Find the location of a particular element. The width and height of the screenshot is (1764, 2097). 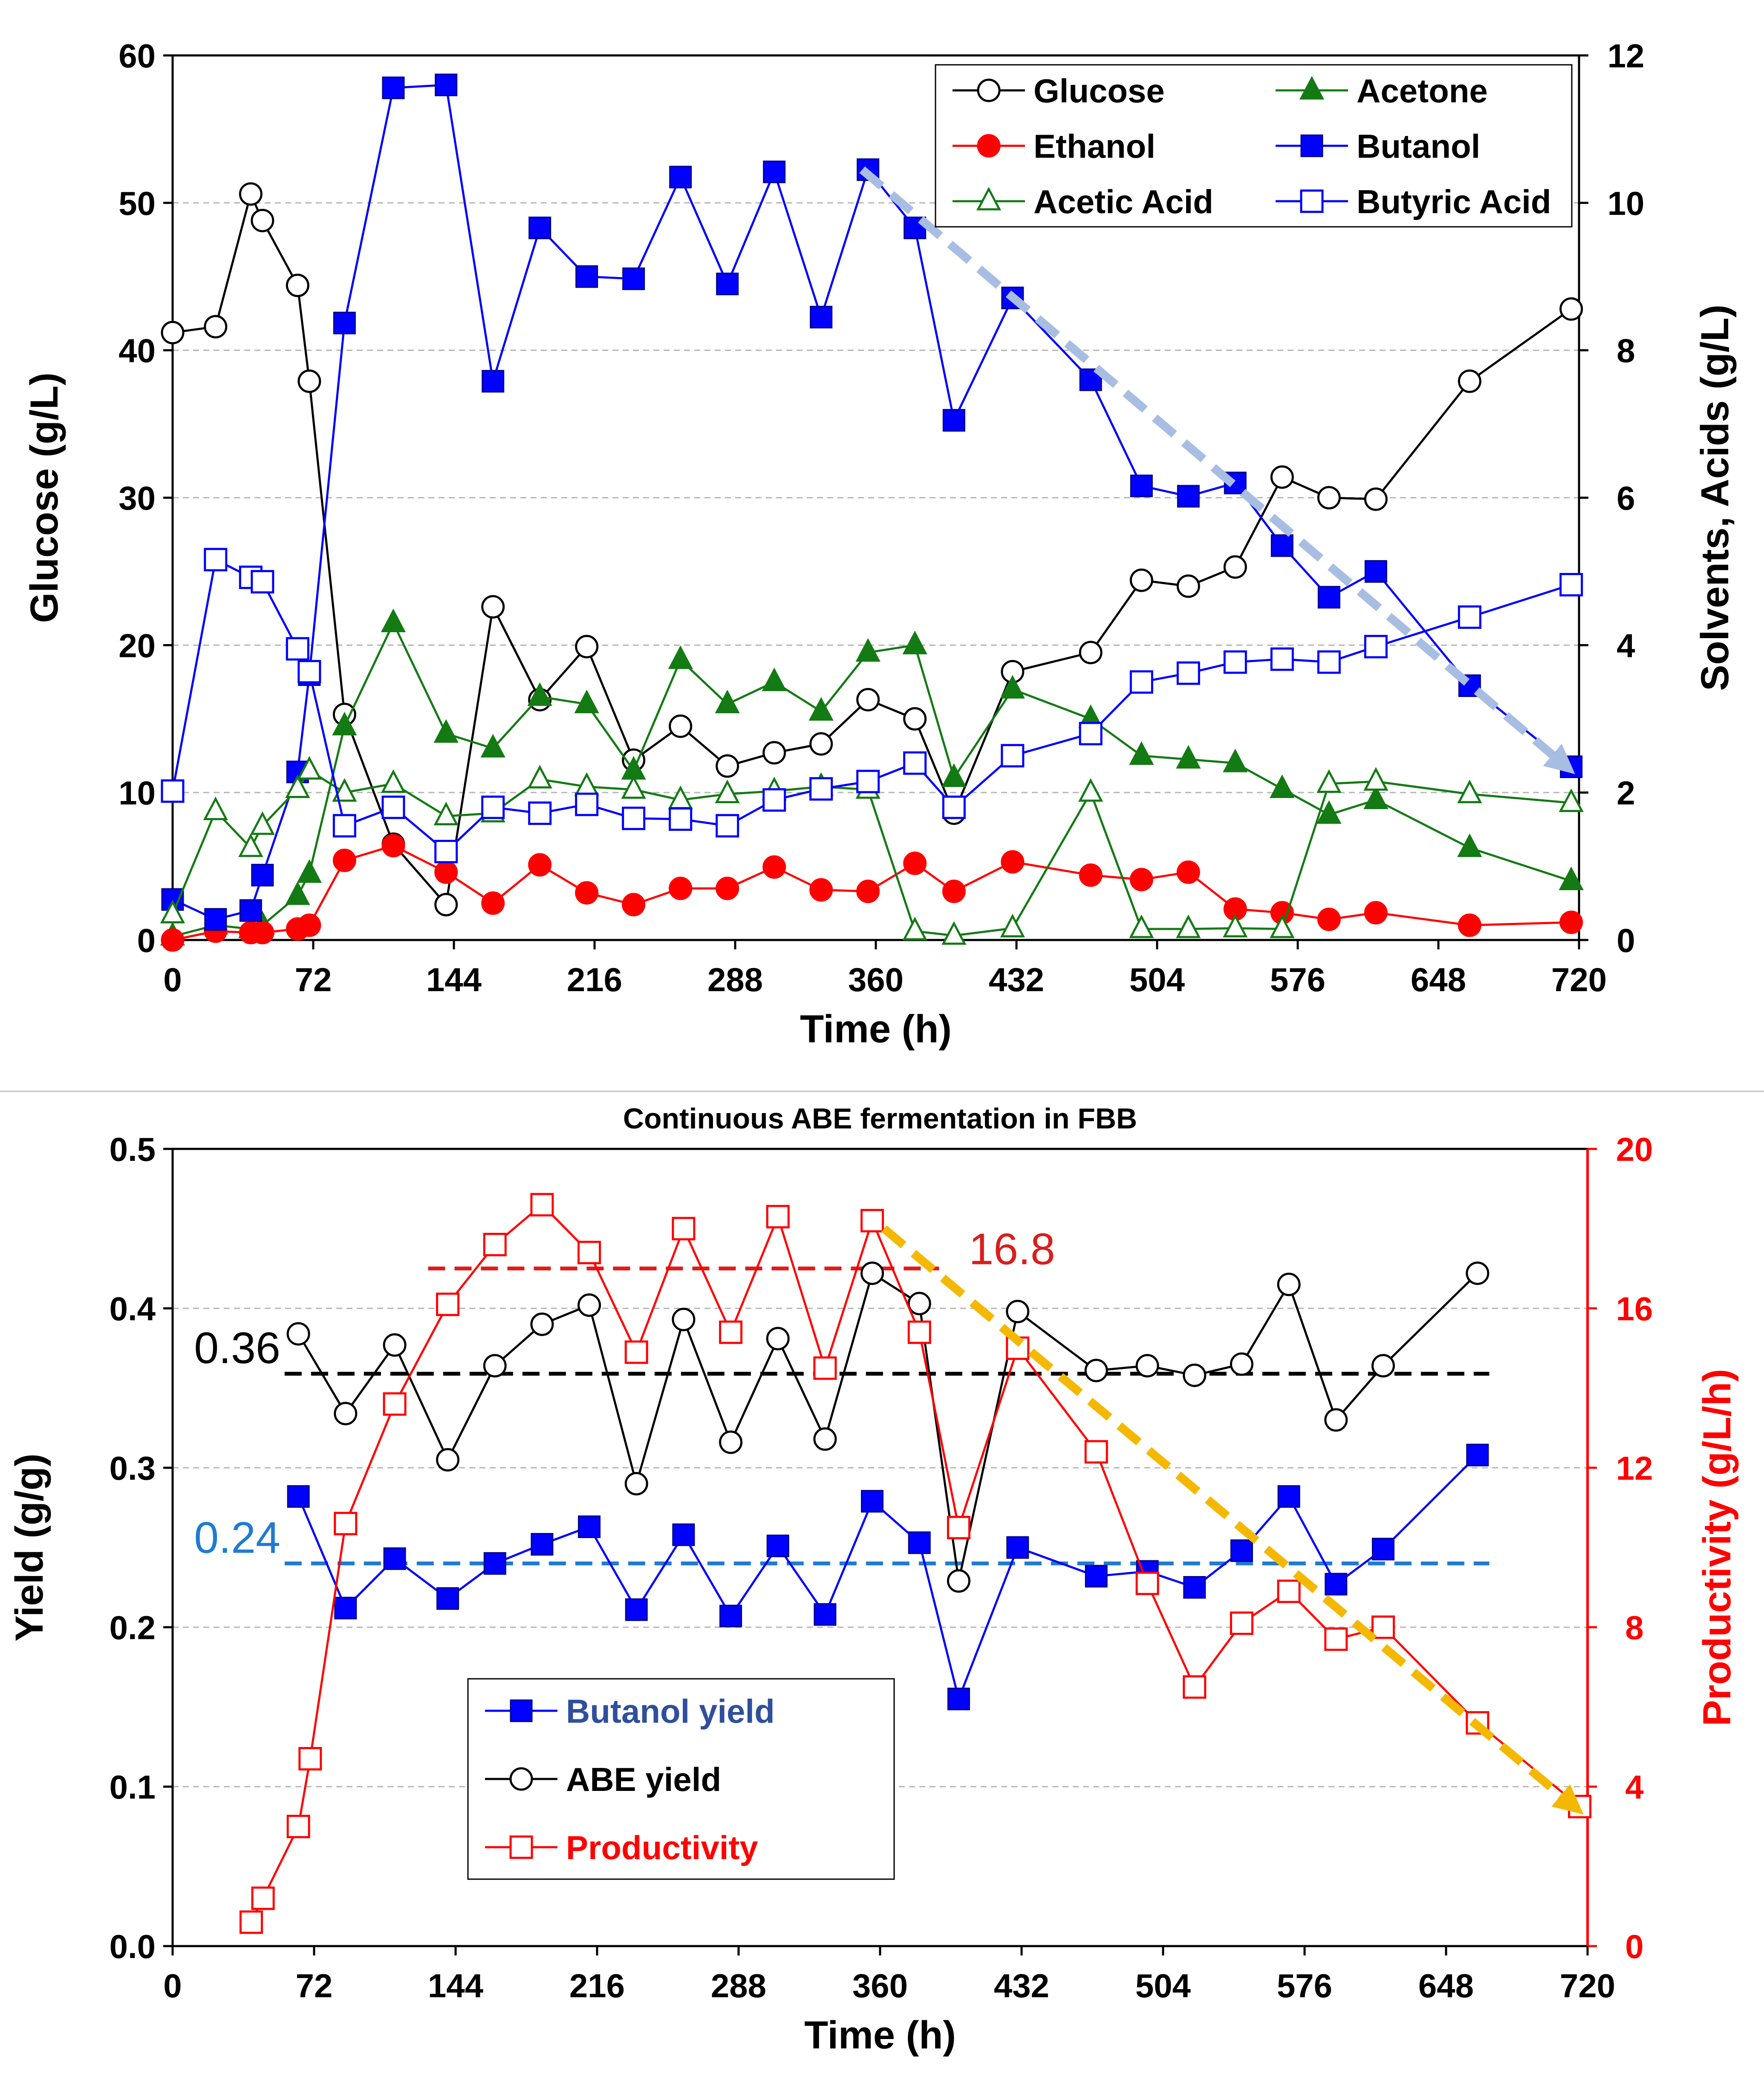

y2-tick-label: 16 is located at coordinates (1634, 1309).